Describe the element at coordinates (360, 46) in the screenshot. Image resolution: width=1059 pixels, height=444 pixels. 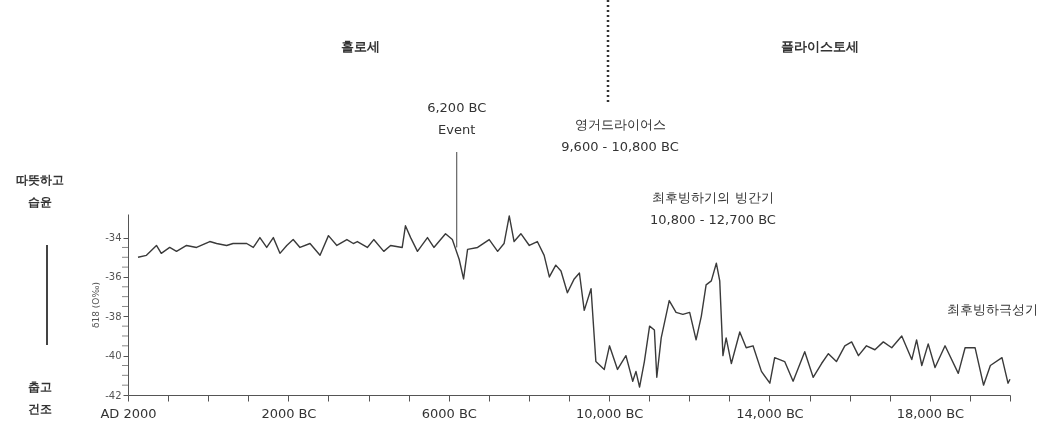
I see `text: 홀로세` at that location.